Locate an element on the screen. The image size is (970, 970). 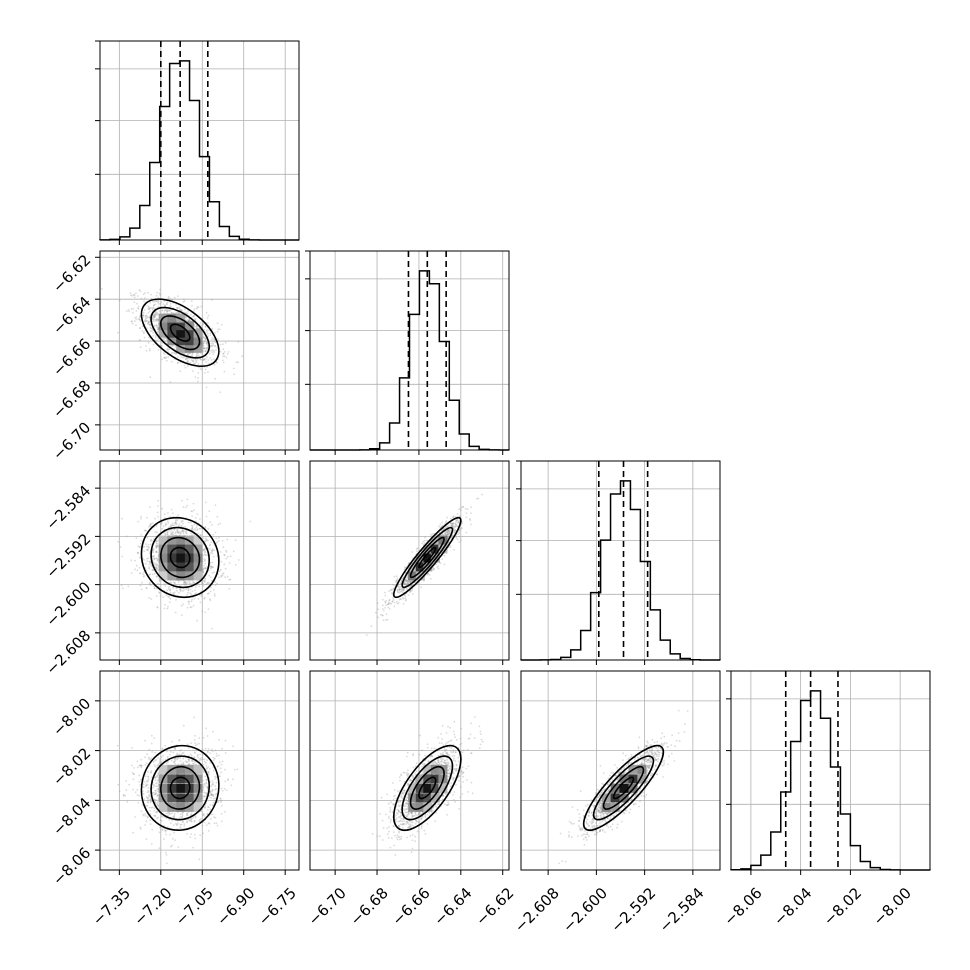
histogram-panel is located at coordinates (409, 350).